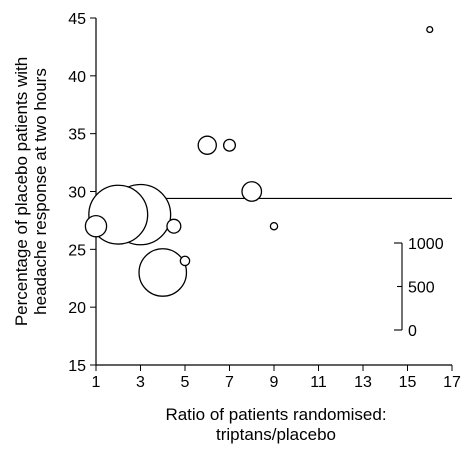 The width and height of the screenshot is (464, 452). I want to click on x-axis-title-line2: triptans/placebo, so click(276, 434).